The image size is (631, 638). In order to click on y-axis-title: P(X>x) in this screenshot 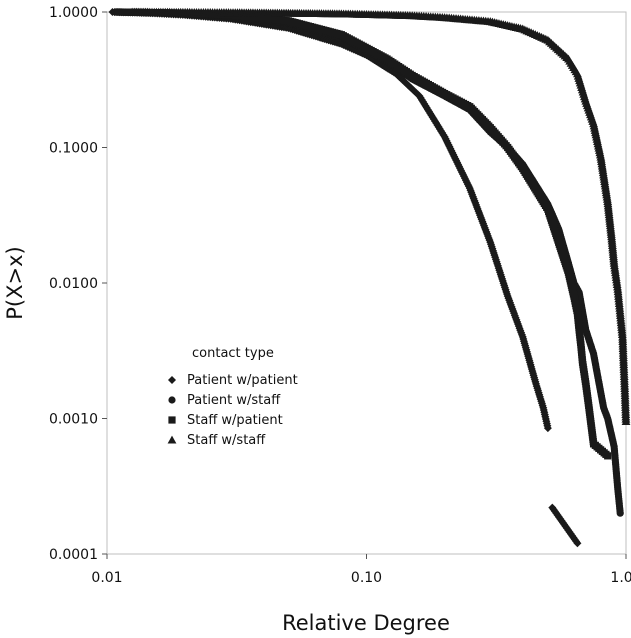, I will do `click(15, 282)`.